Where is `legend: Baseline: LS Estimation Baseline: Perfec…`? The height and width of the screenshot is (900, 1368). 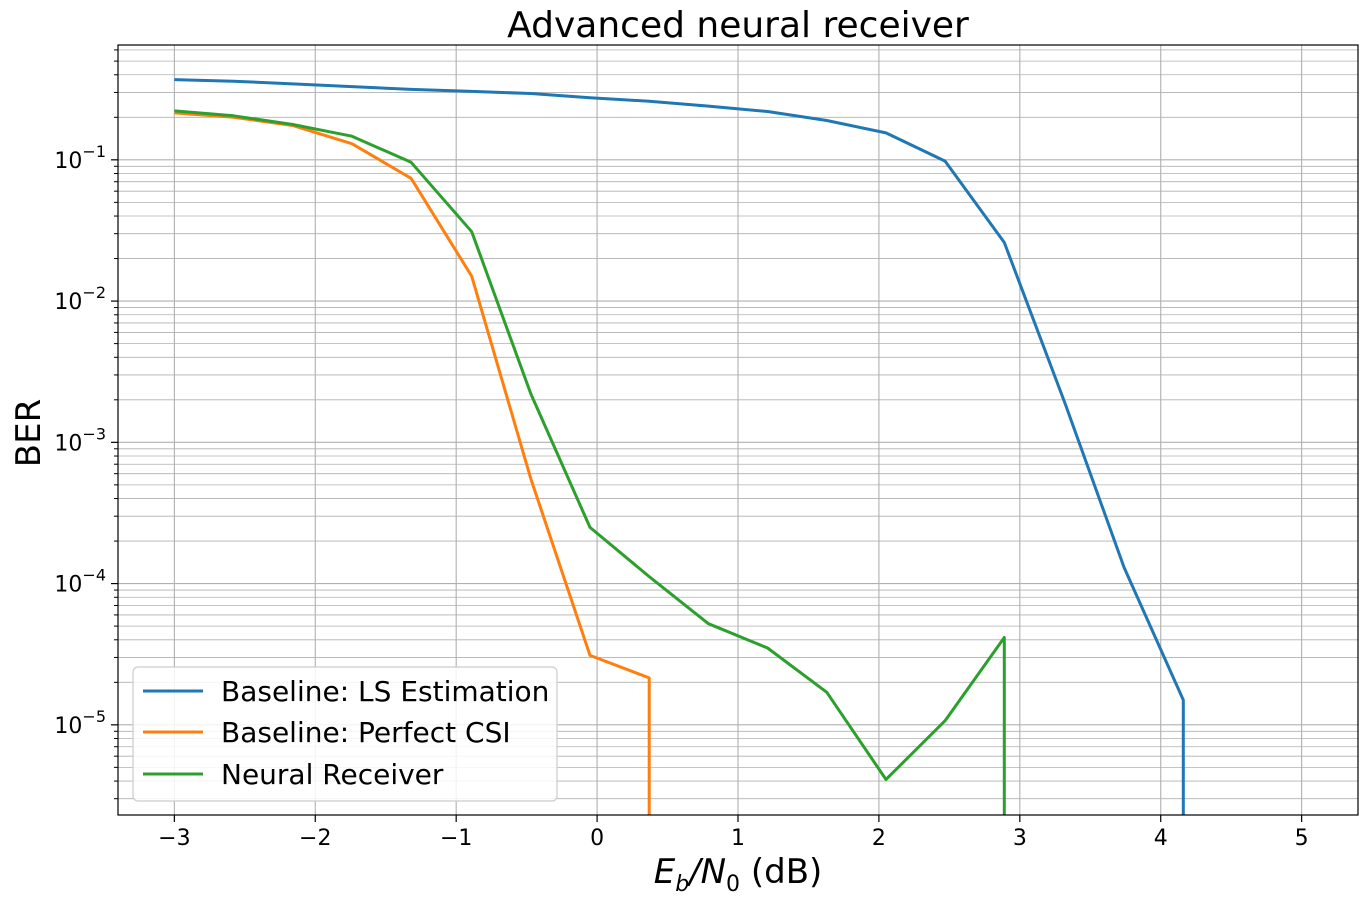 legend: Baseline: LS Estimation Baseline: Perfec… is located at coordinates (345, 734).